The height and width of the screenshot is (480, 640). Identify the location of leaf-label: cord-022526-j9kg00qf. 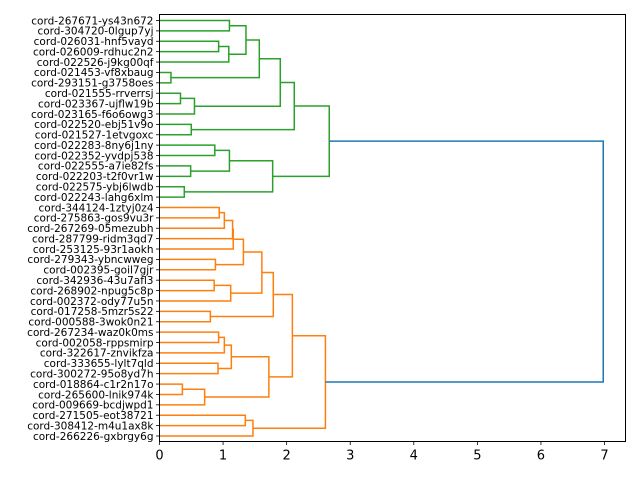
(95, 63).